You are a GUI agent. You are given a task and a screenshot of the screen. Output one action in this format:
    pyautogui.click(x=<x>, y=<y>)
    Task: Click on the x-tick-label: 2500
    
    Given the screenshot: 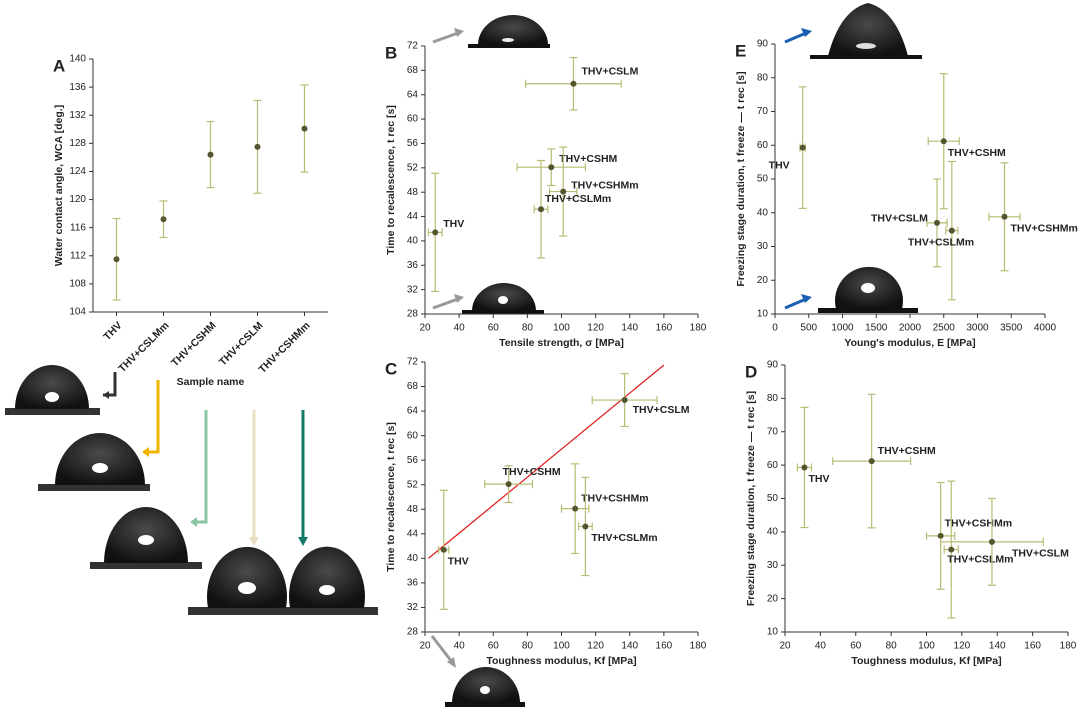 What is the action you would take?
    pyautogui.click(x=944, y=328)
    